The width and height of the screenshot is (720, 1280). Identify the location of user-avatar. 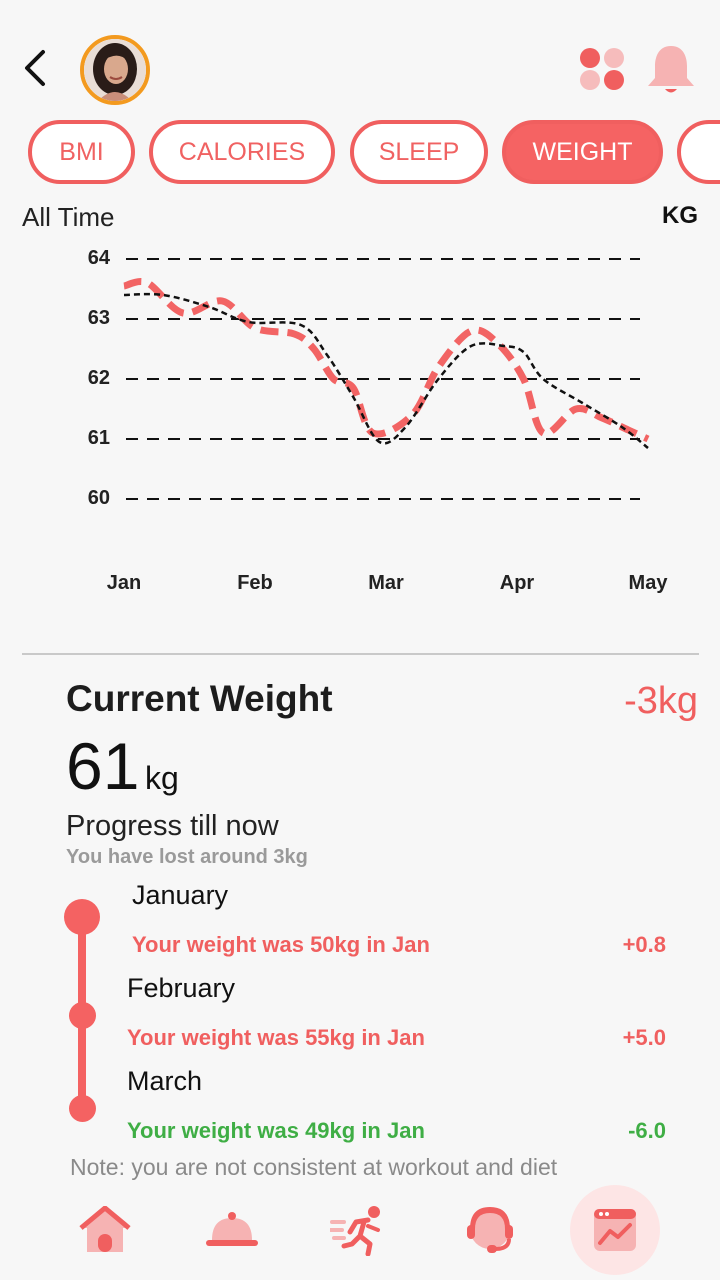
(115, 70).